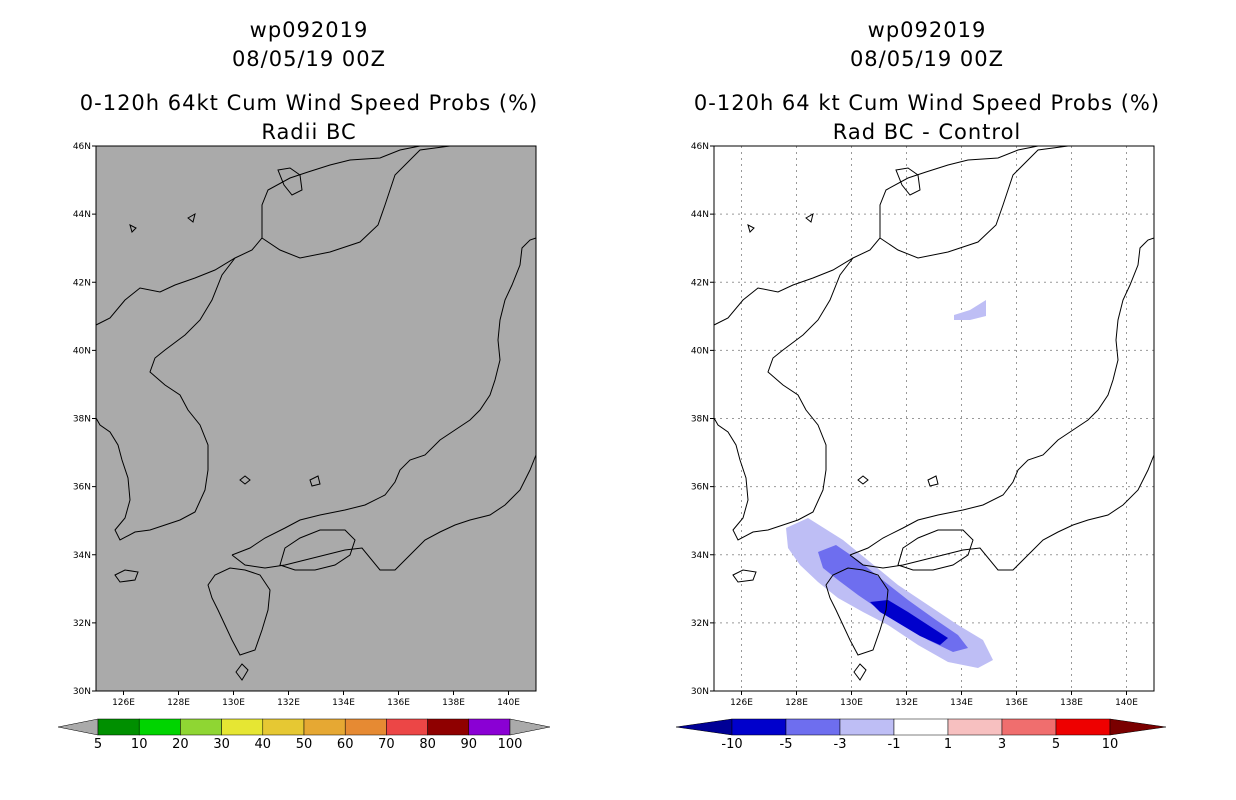 This screenshot has width=1236, height=800. What do you see at coordinates (786, 744) in the screenshot?
I see `colorbar-label: -5` at bounding box center [786, 744].